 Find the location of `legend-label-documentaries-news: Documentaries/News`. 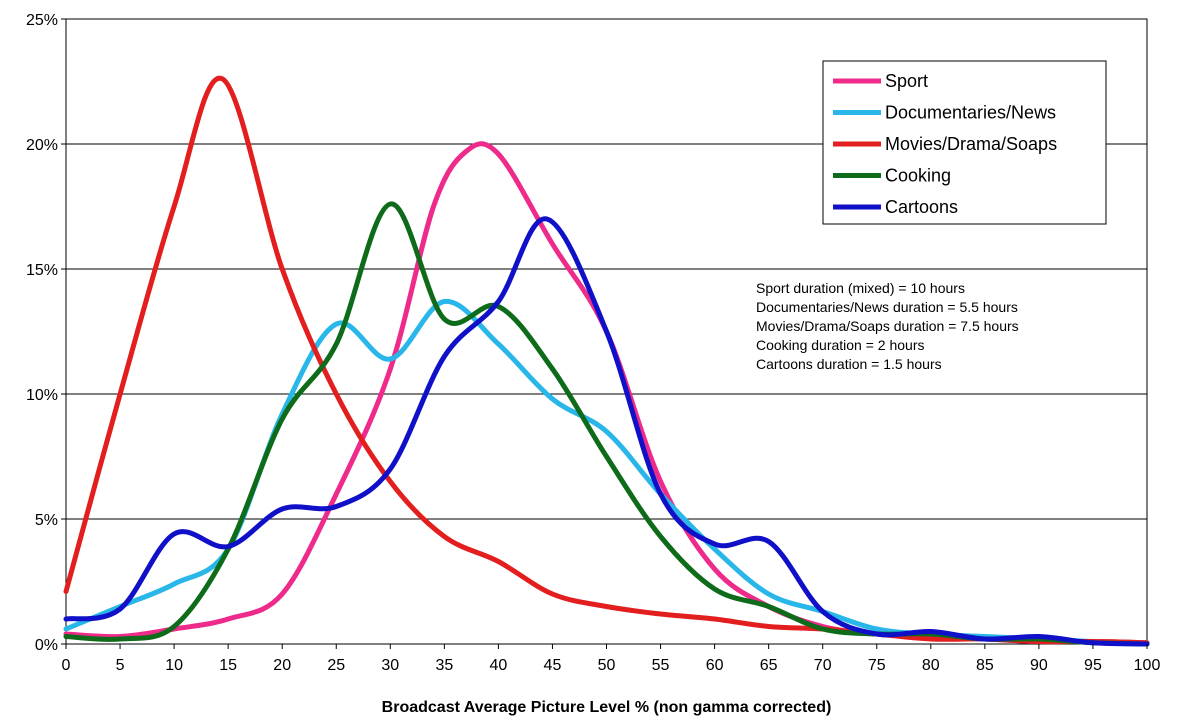

legend-label-documentaries-news: Documentaries/News is located at coordinates (970, 113).